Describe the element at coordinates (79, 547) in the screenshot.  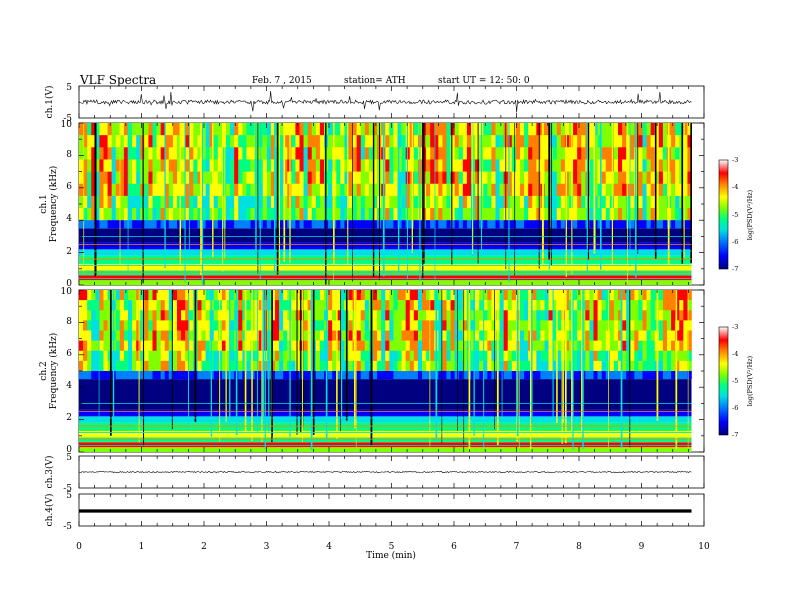
I see `xtick-0: 0` at that location.